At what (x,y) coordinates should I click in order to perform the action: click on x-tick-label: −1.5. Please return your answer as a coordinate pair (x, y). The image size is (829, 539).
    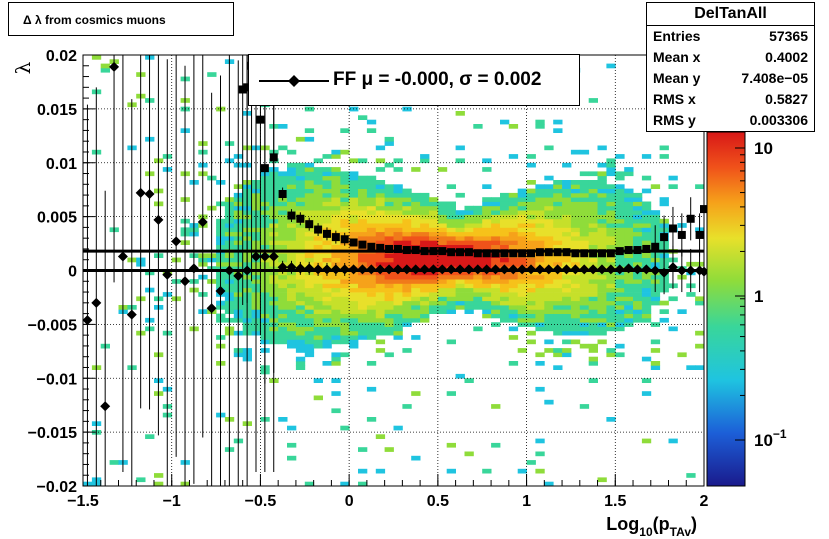
    Looking at the image, I should click on (83, 501).